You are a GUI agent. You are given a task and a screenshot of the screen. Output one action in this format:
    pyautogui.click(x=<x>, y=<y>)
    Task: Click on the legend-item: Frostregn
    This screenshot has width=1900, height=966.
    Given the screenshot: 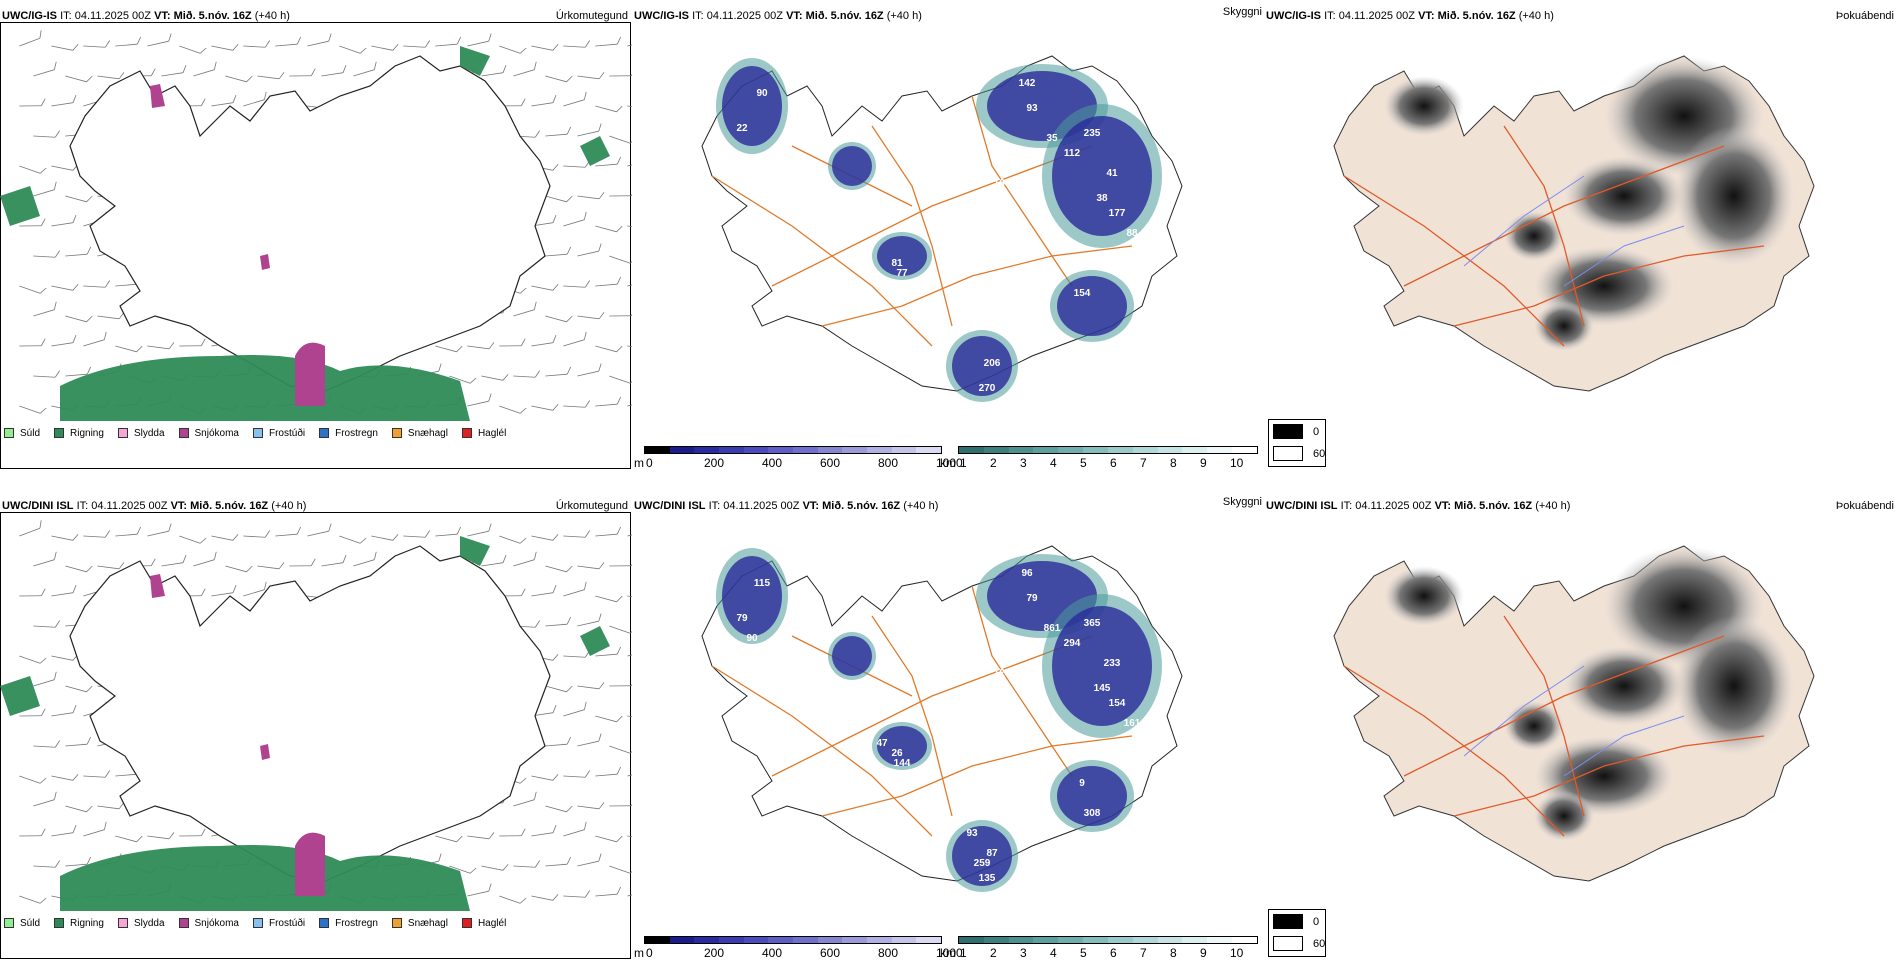 What is the action you would take?
    pyautogui.click(x=348, y=433)
    